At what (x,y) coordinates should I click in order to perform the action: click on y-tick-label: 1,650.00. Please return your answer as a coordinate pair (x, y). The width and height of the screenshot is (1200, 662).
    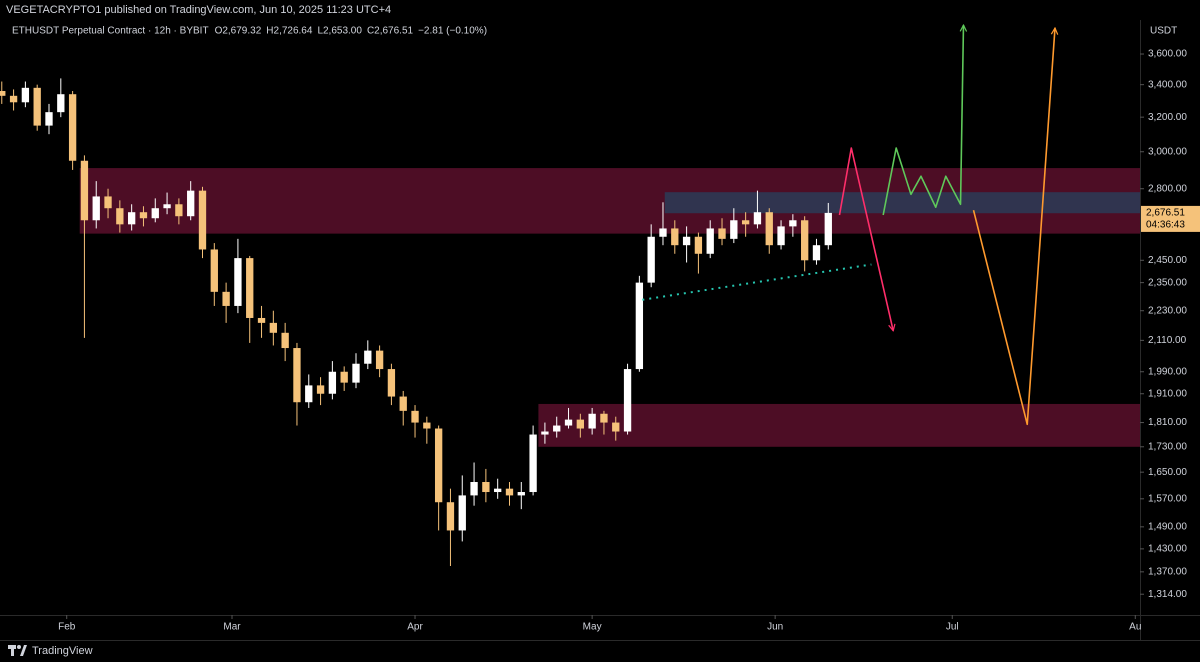
    Looking at the image, I should click on (1167, 472).